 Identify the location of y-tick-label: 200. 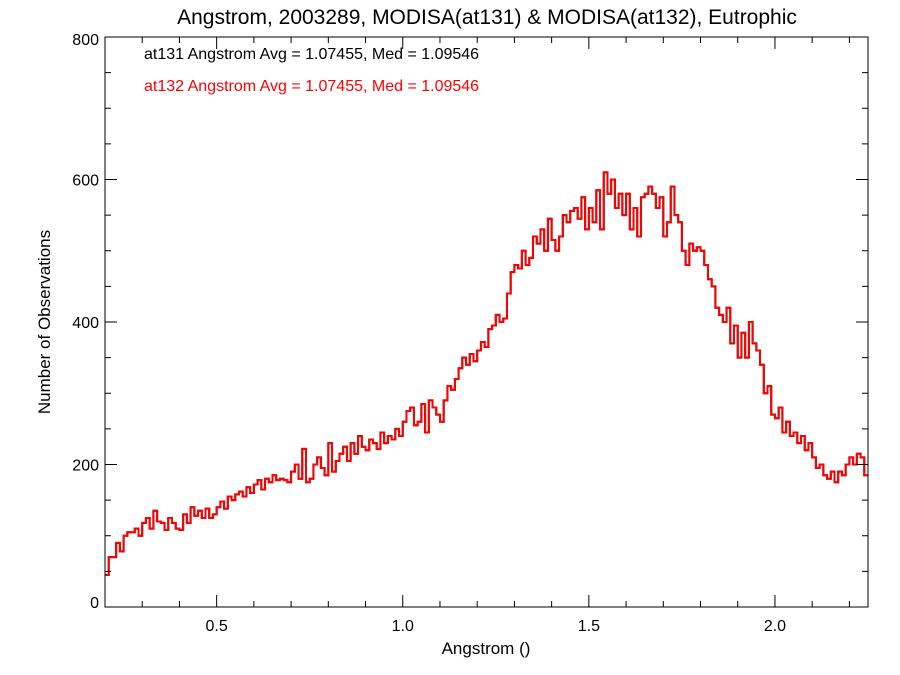
(85, 466).